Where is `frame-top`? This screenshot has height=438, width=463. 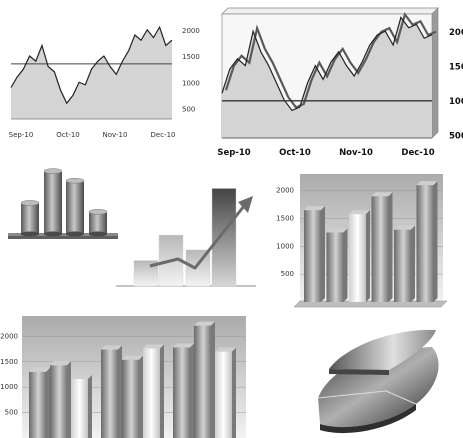 frame-top is located at coordinates (330, 11).